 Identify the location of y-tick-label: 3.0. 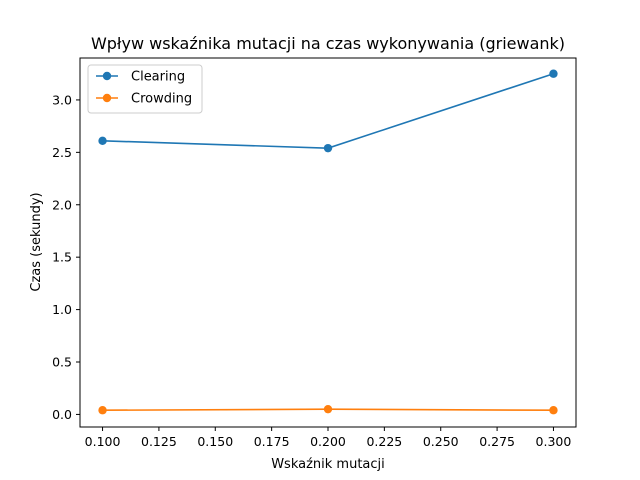
(62, 99).